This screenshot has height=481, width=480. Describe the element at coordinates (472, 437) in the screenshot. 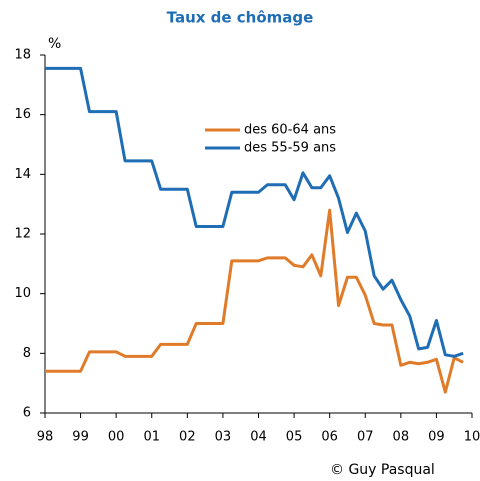

I see `x-tick-label: 10` at that location.